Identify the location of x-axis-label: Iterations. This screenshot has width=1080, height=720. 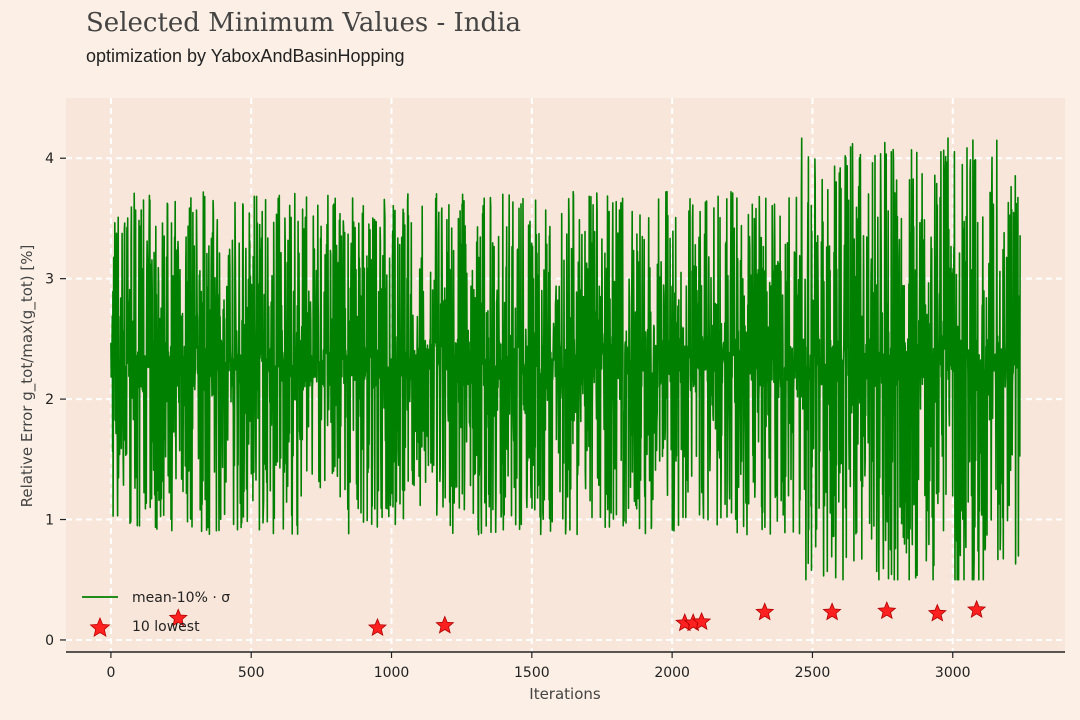
(565, 694).